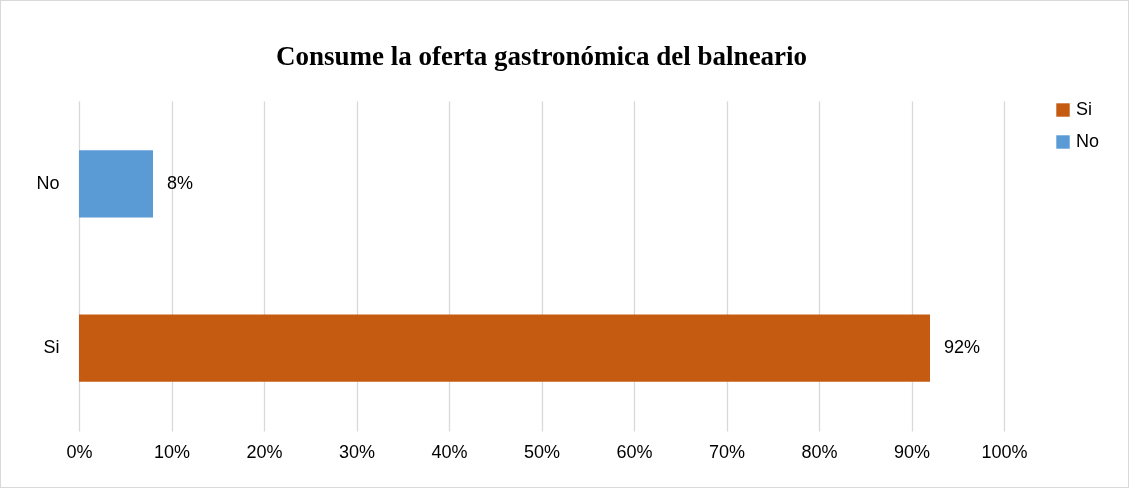 Image resolution: width=1131 pixels, height=490 pixels. Describe the element at coordinates (634, 451) in the screenshot. I see `x-tick-label: 60%` at that location.